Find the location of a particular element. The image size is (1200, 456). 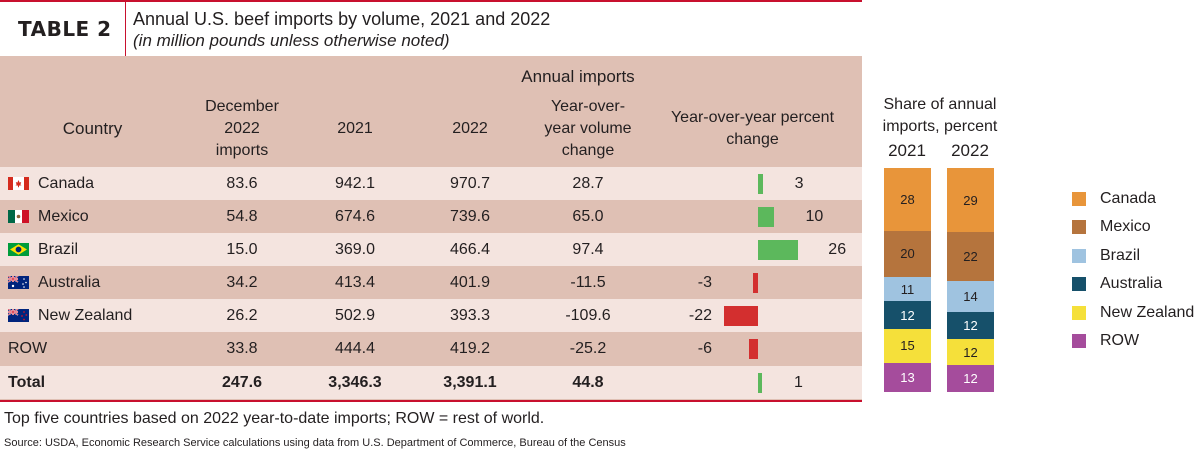

legend-label: Canada is located at coordinates (1128, 198).